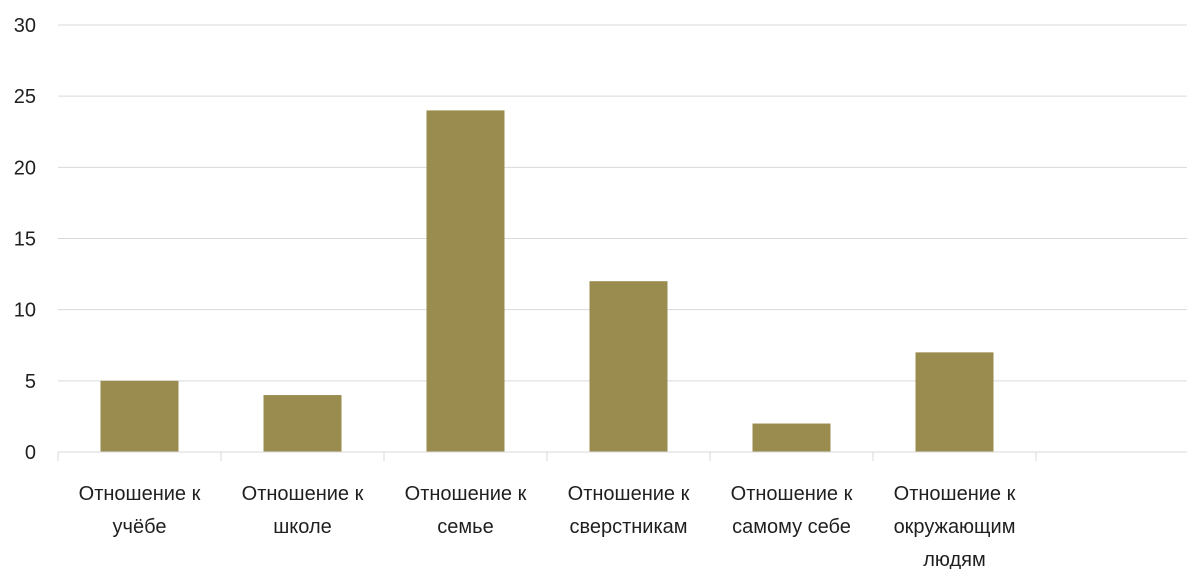 This screenshot has height=569, width=1187. What do you see at coordinates (622, 456) in the screenshot?
I see `x-axis` at bounding box center [622, 456].